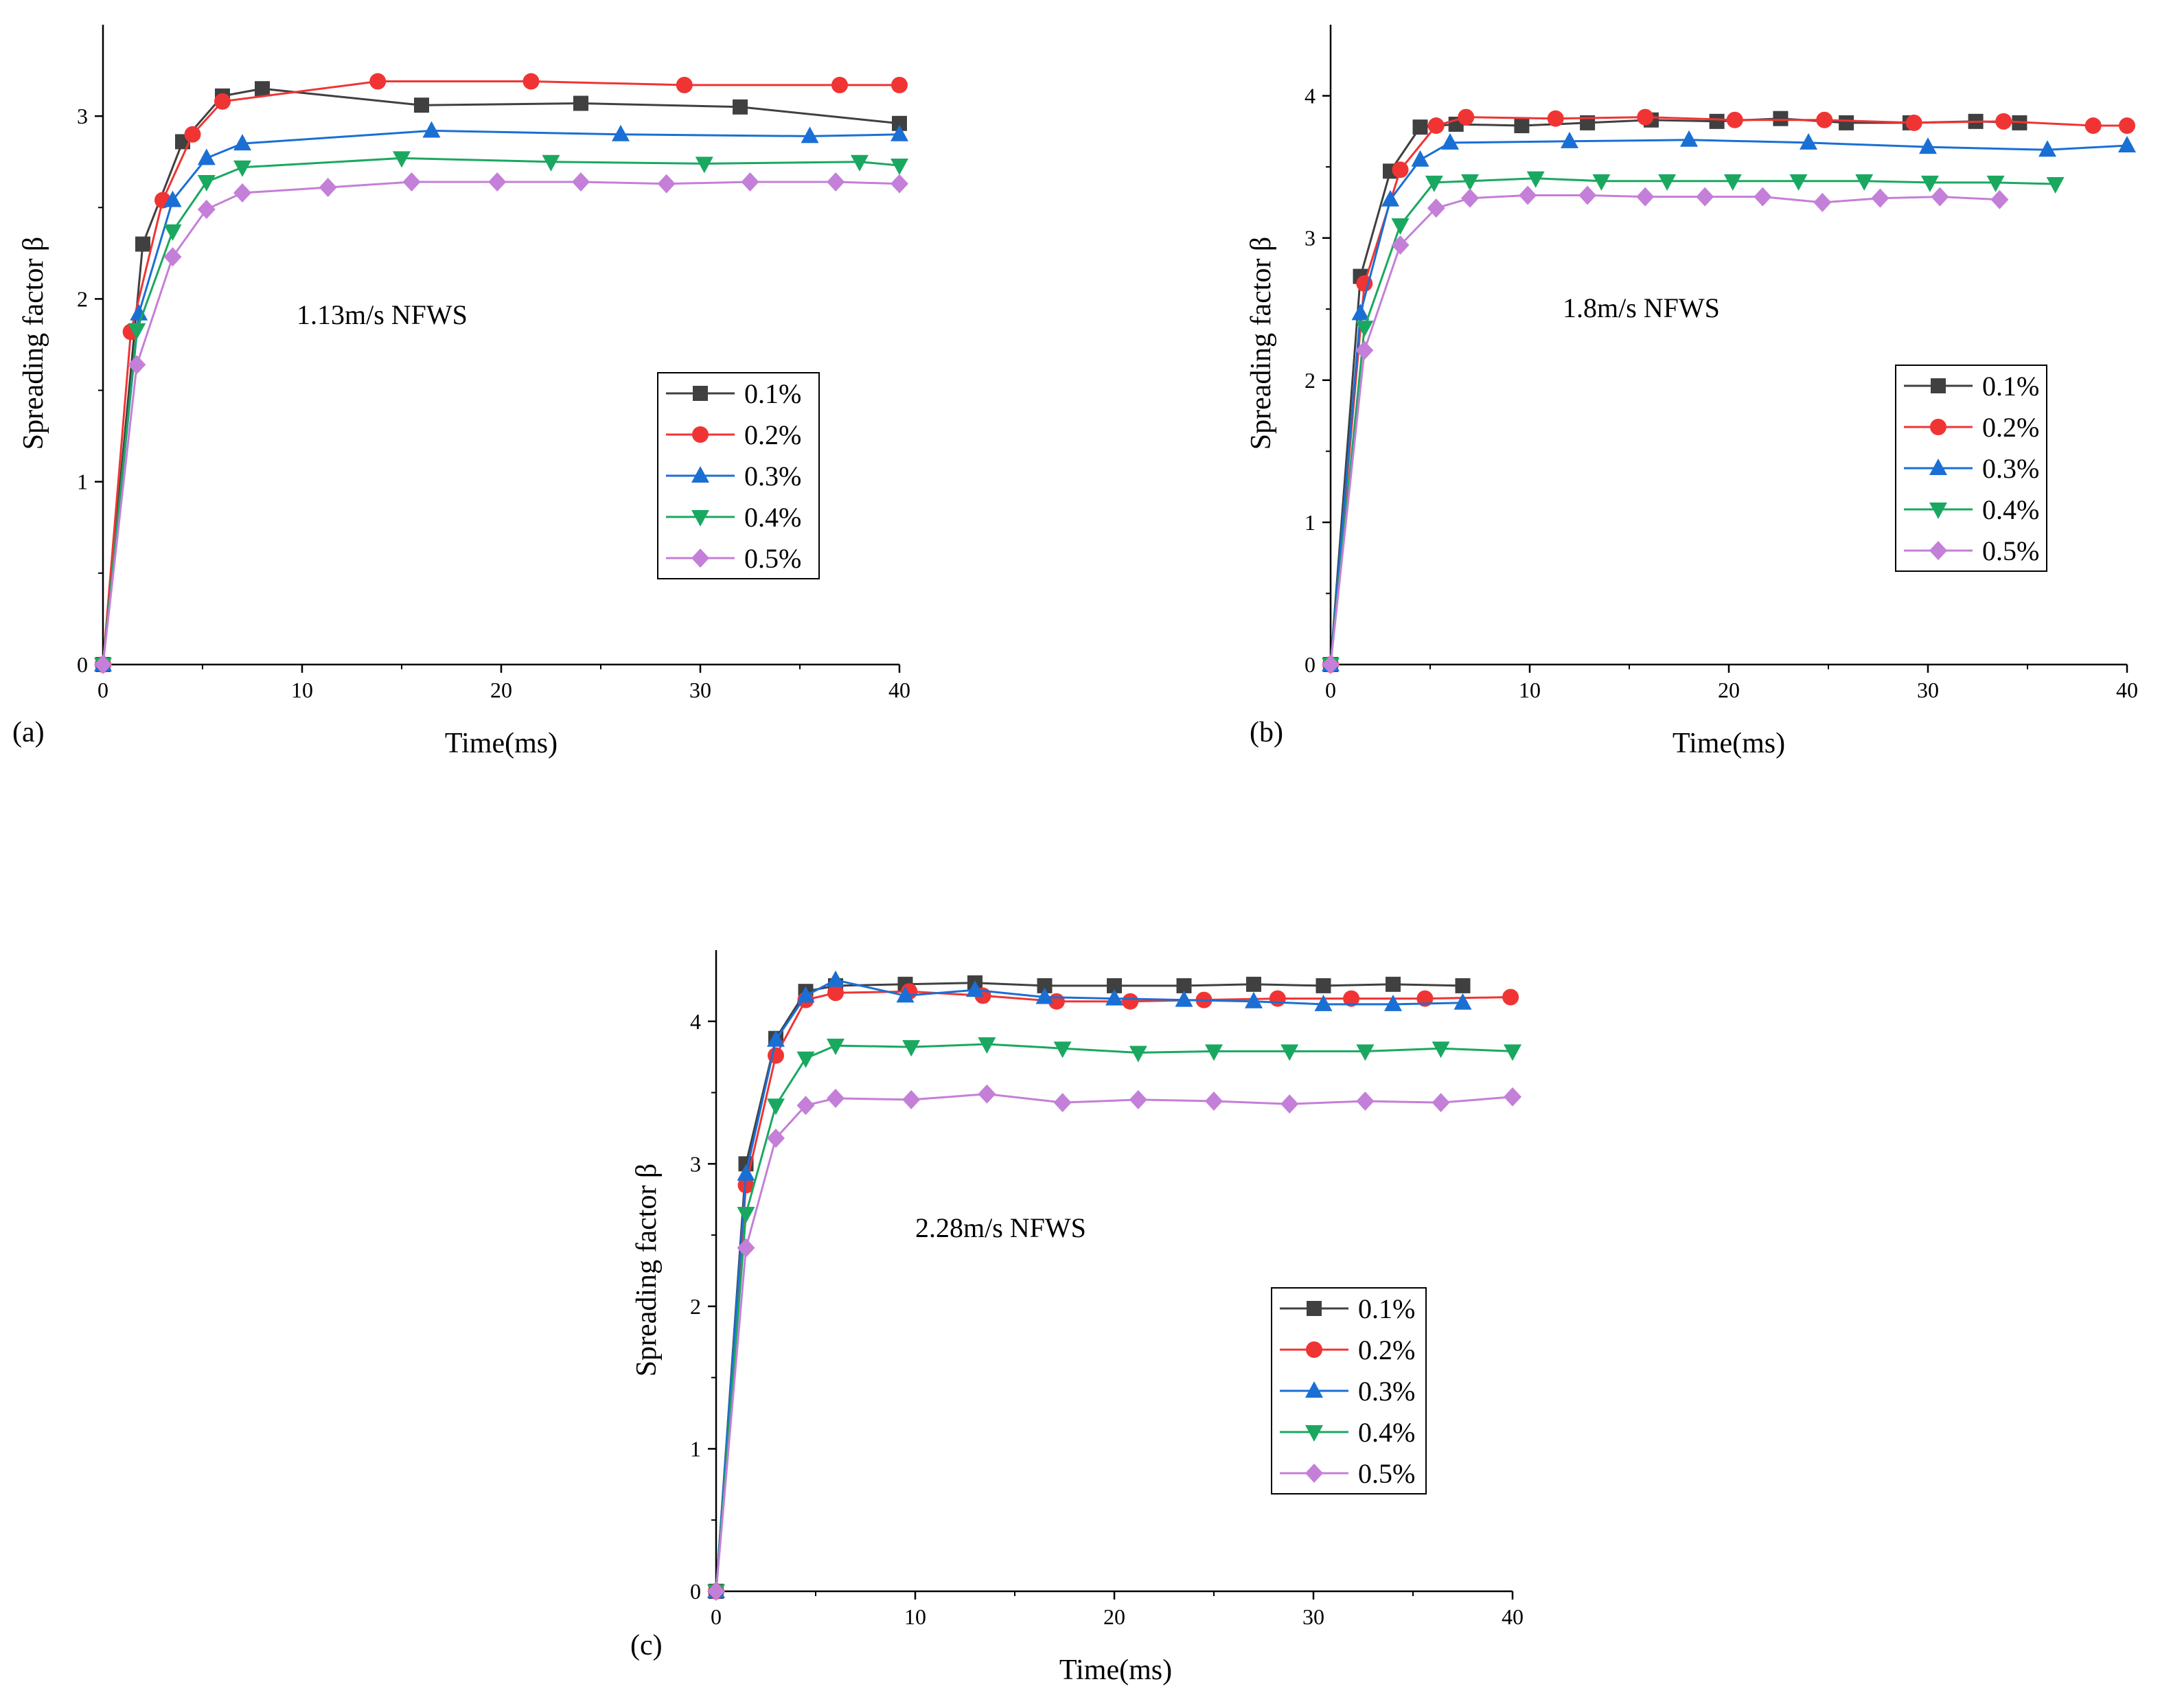 The height and width of the screenshot is (1708, 2160). What do you see at coordinates (1310, 523) in the screenshot?
I see `y-tick-label: 1` at bounding box center [1310, 523].